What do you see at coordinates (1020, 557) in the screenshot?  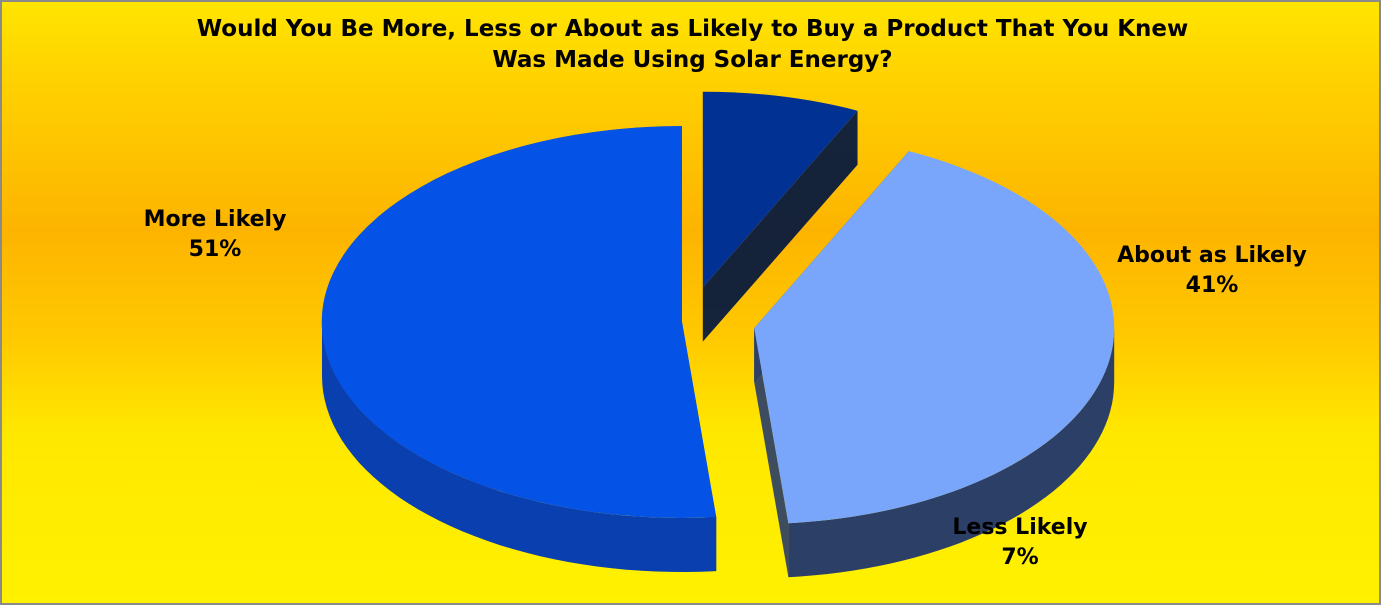 I see `slice-label-less-likely-value: 7%` at bounding box center [1020, 557].